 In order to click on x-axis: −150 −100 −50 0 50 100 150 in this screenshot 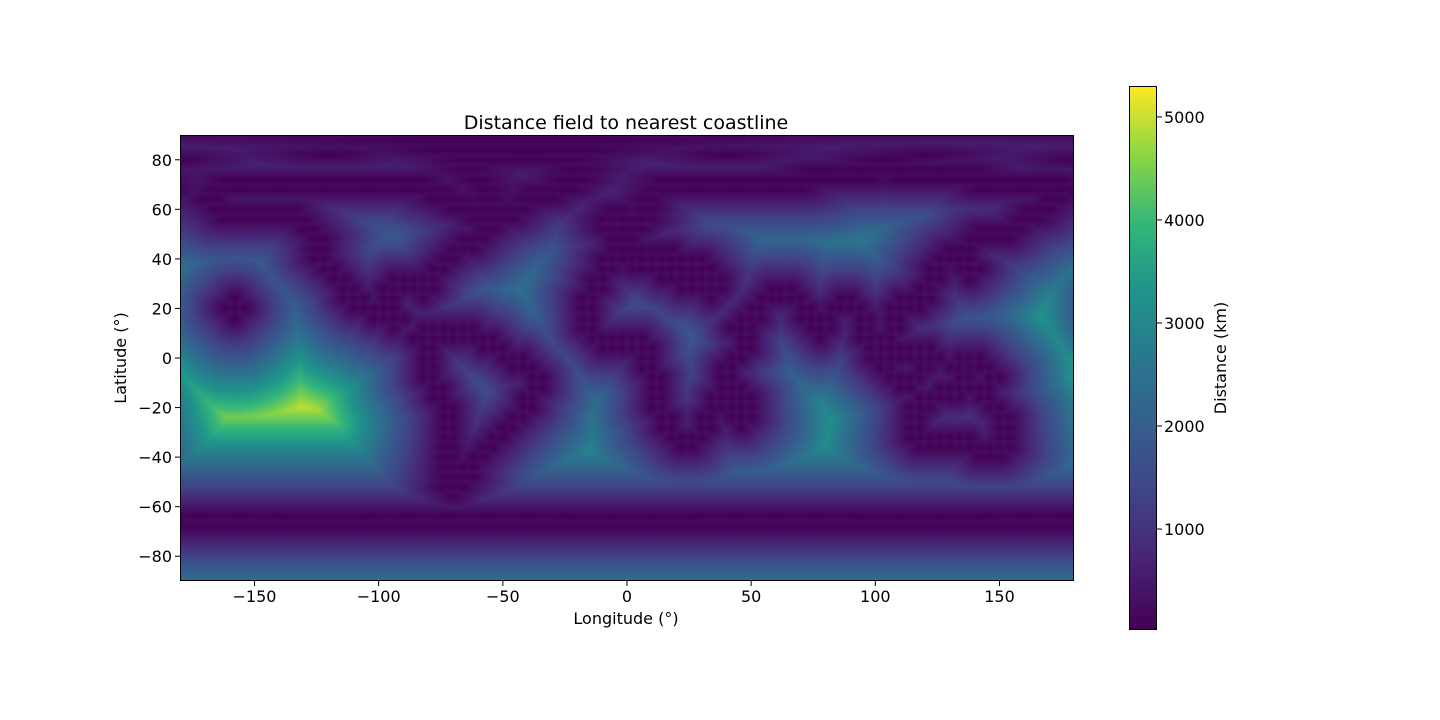, I will do `click(624, 593)`.